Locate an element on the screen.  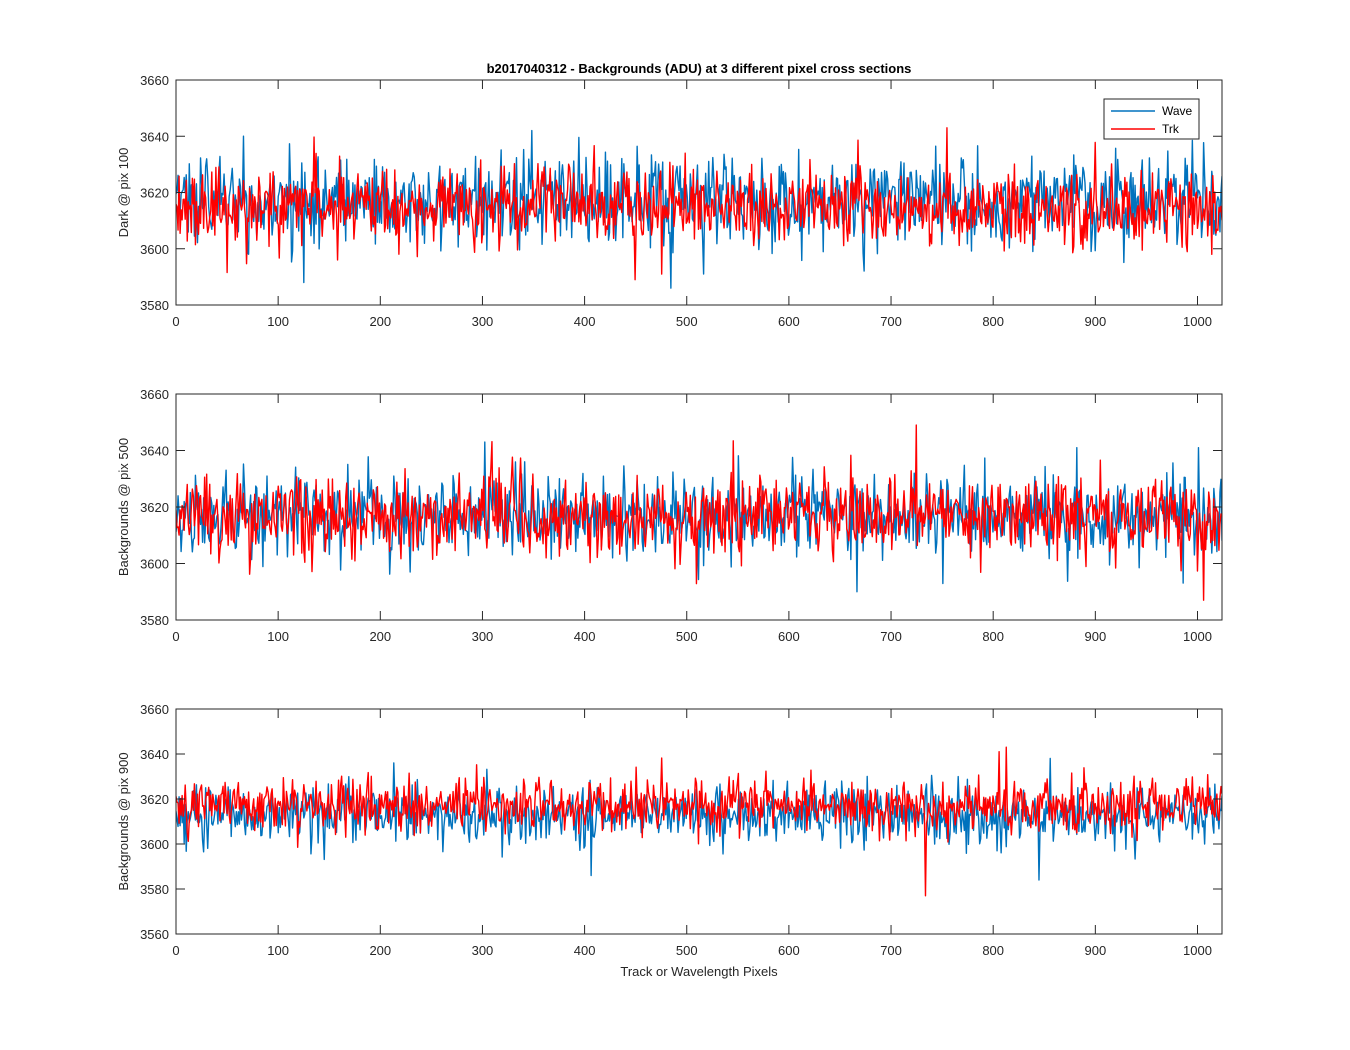
y-axis-label: Backgrounds @ pix 500 is located at coordinates (123, 507).